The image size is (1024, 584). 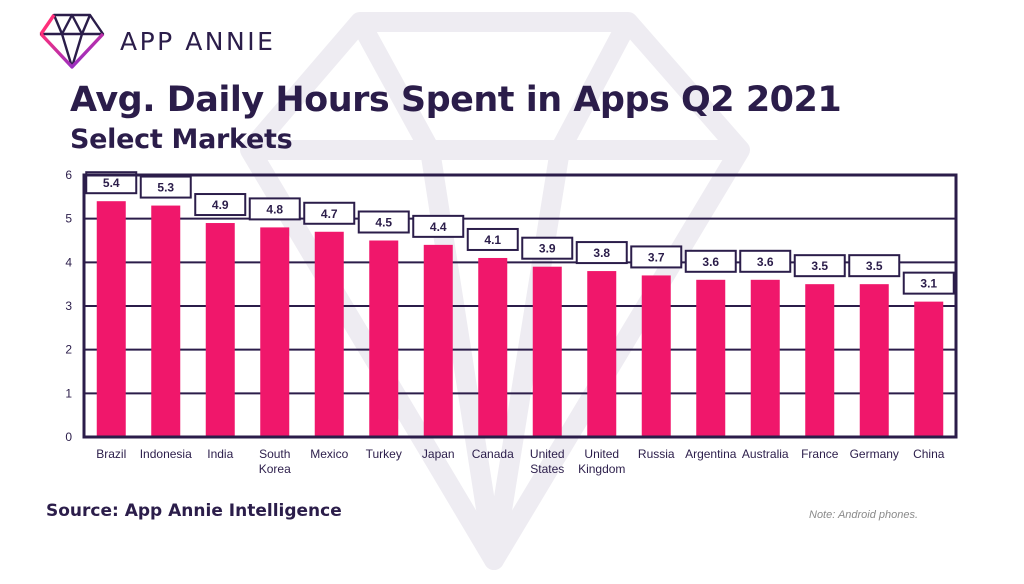 I want to click on brand-name: APP ANNIE, so click(x=198, y=41).